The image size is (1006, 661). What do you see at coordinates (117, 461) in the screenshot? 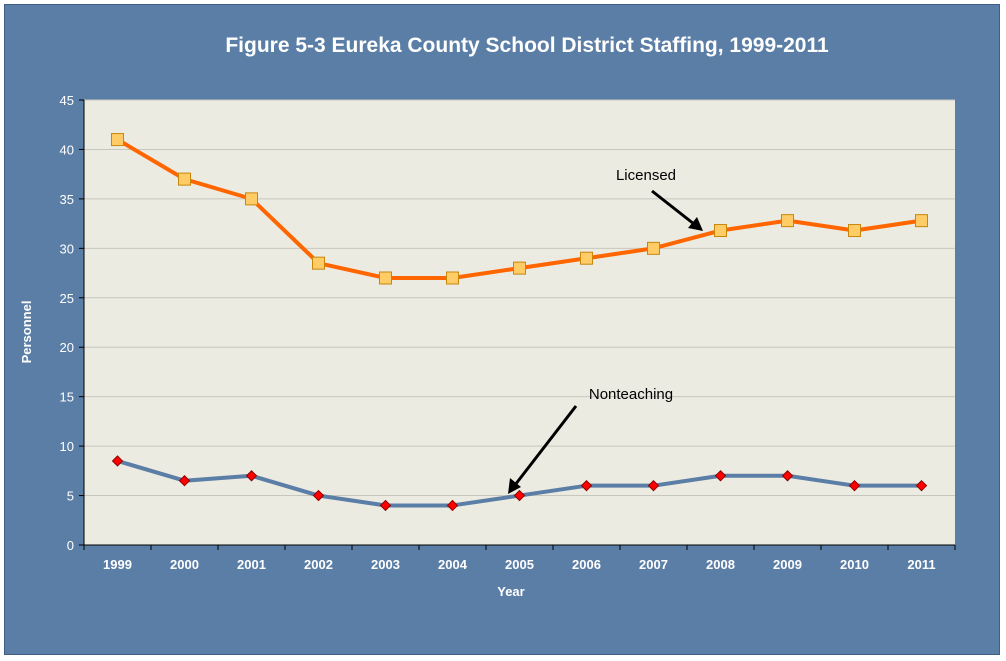
I see `nonteaching-point-1999` at bounding box center [117, 461].